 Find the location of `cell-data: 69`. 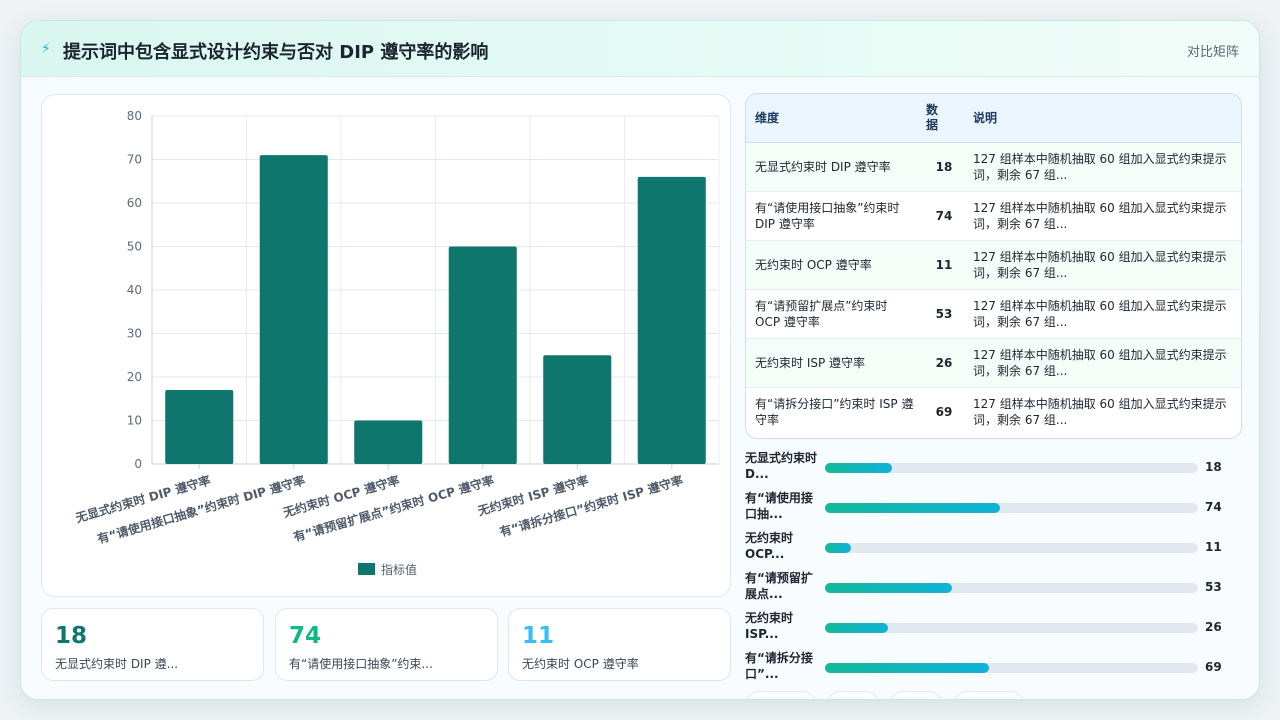

cell-data: 69 is located at coordinates (944, 411).